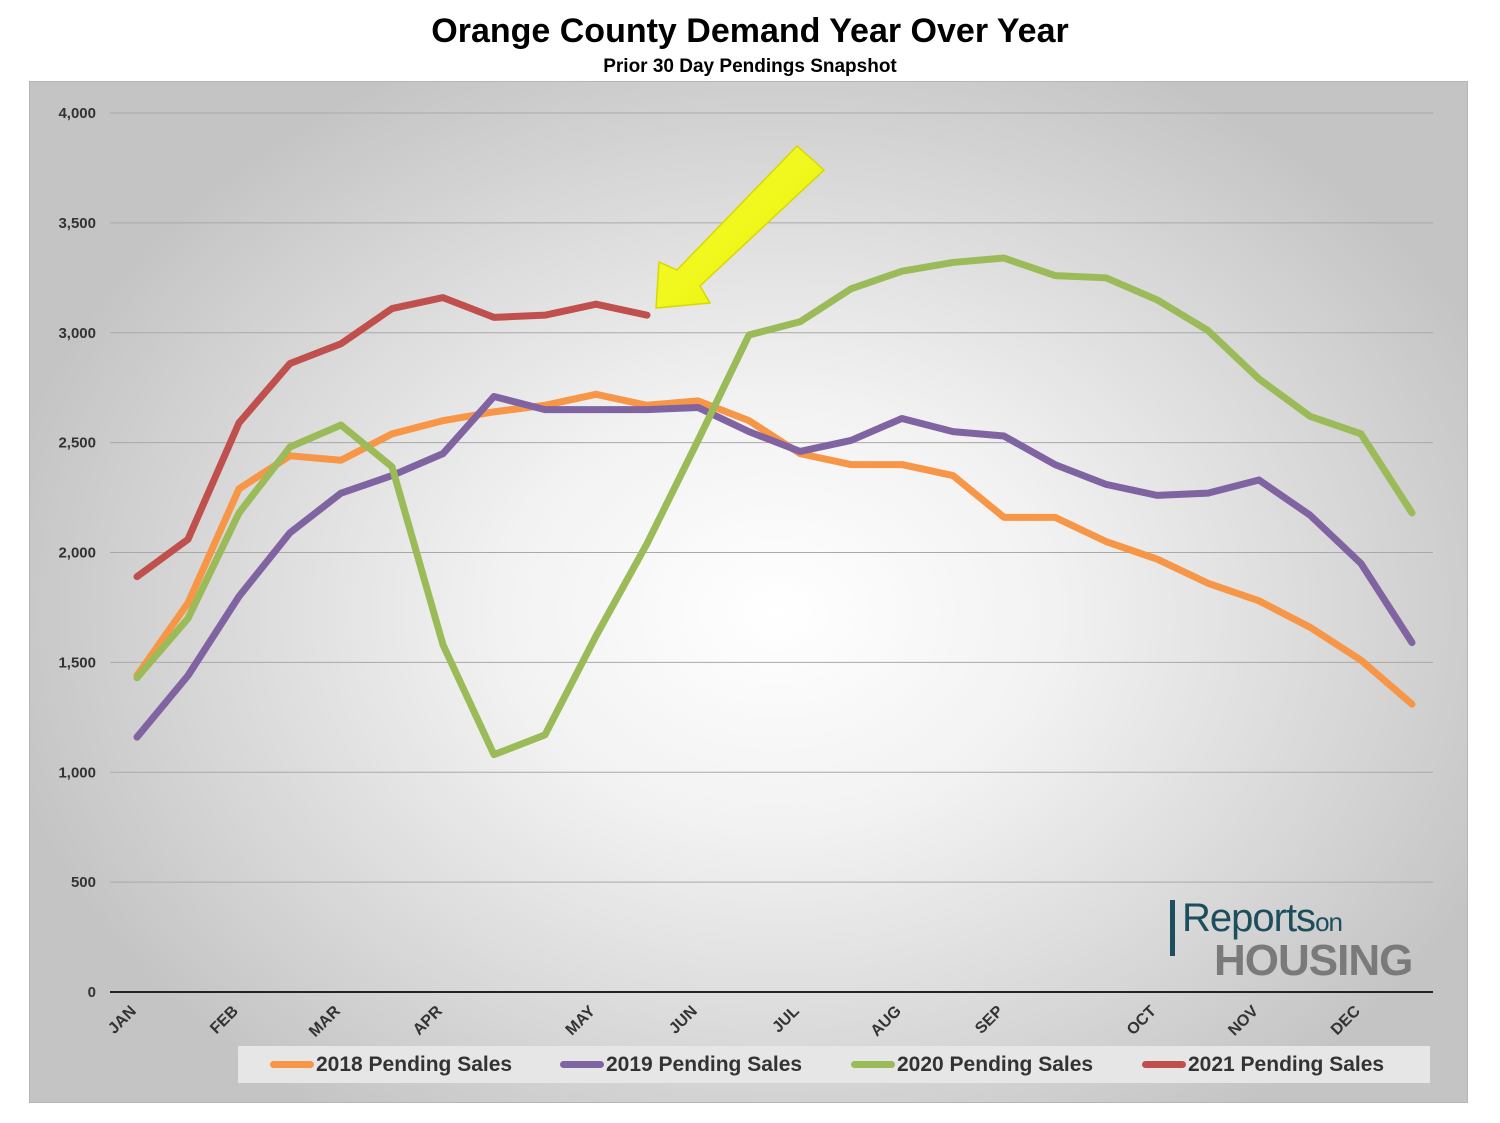 The height and width of the screenshot is (1123, 1500). I want to click on x-tick-label: JUN, so click(683, 1020).